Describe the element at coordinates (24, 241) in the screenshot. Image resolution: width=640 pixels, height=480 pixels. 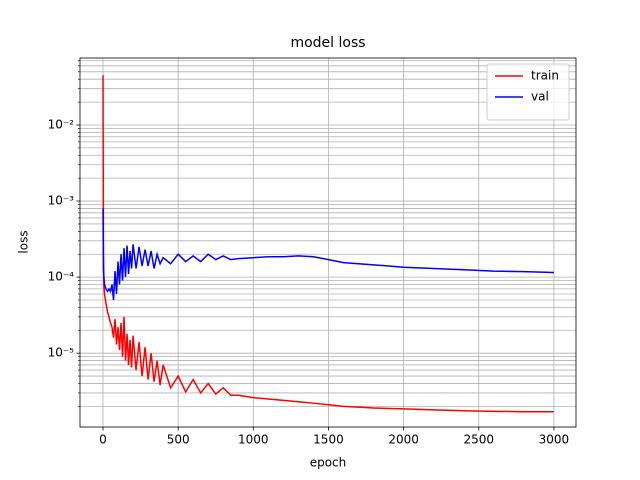
I see `y-axis-label: loss` at that location.